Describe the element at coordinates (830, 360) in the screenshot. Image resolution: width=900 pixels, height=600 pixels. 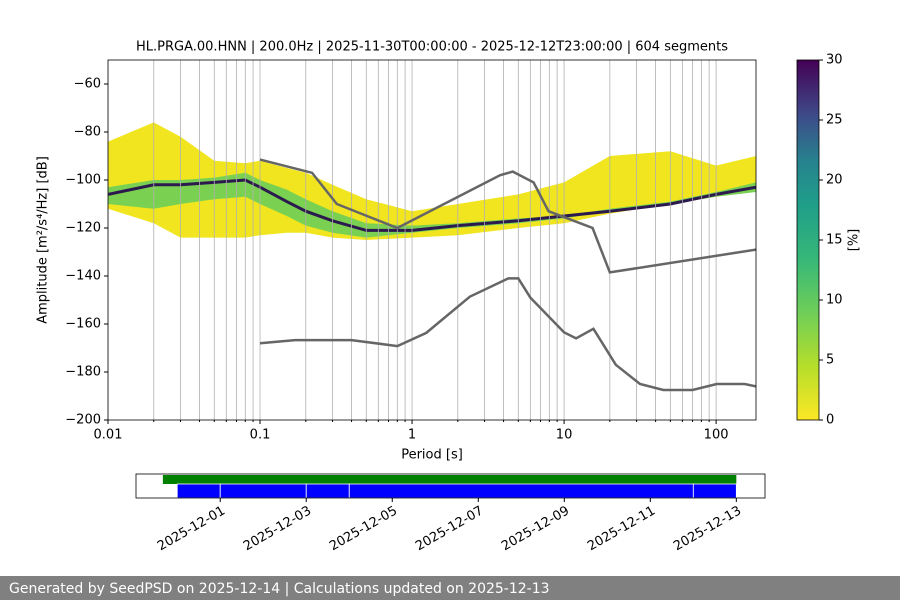
I see `colorbar-tick-label: 5` at that location.